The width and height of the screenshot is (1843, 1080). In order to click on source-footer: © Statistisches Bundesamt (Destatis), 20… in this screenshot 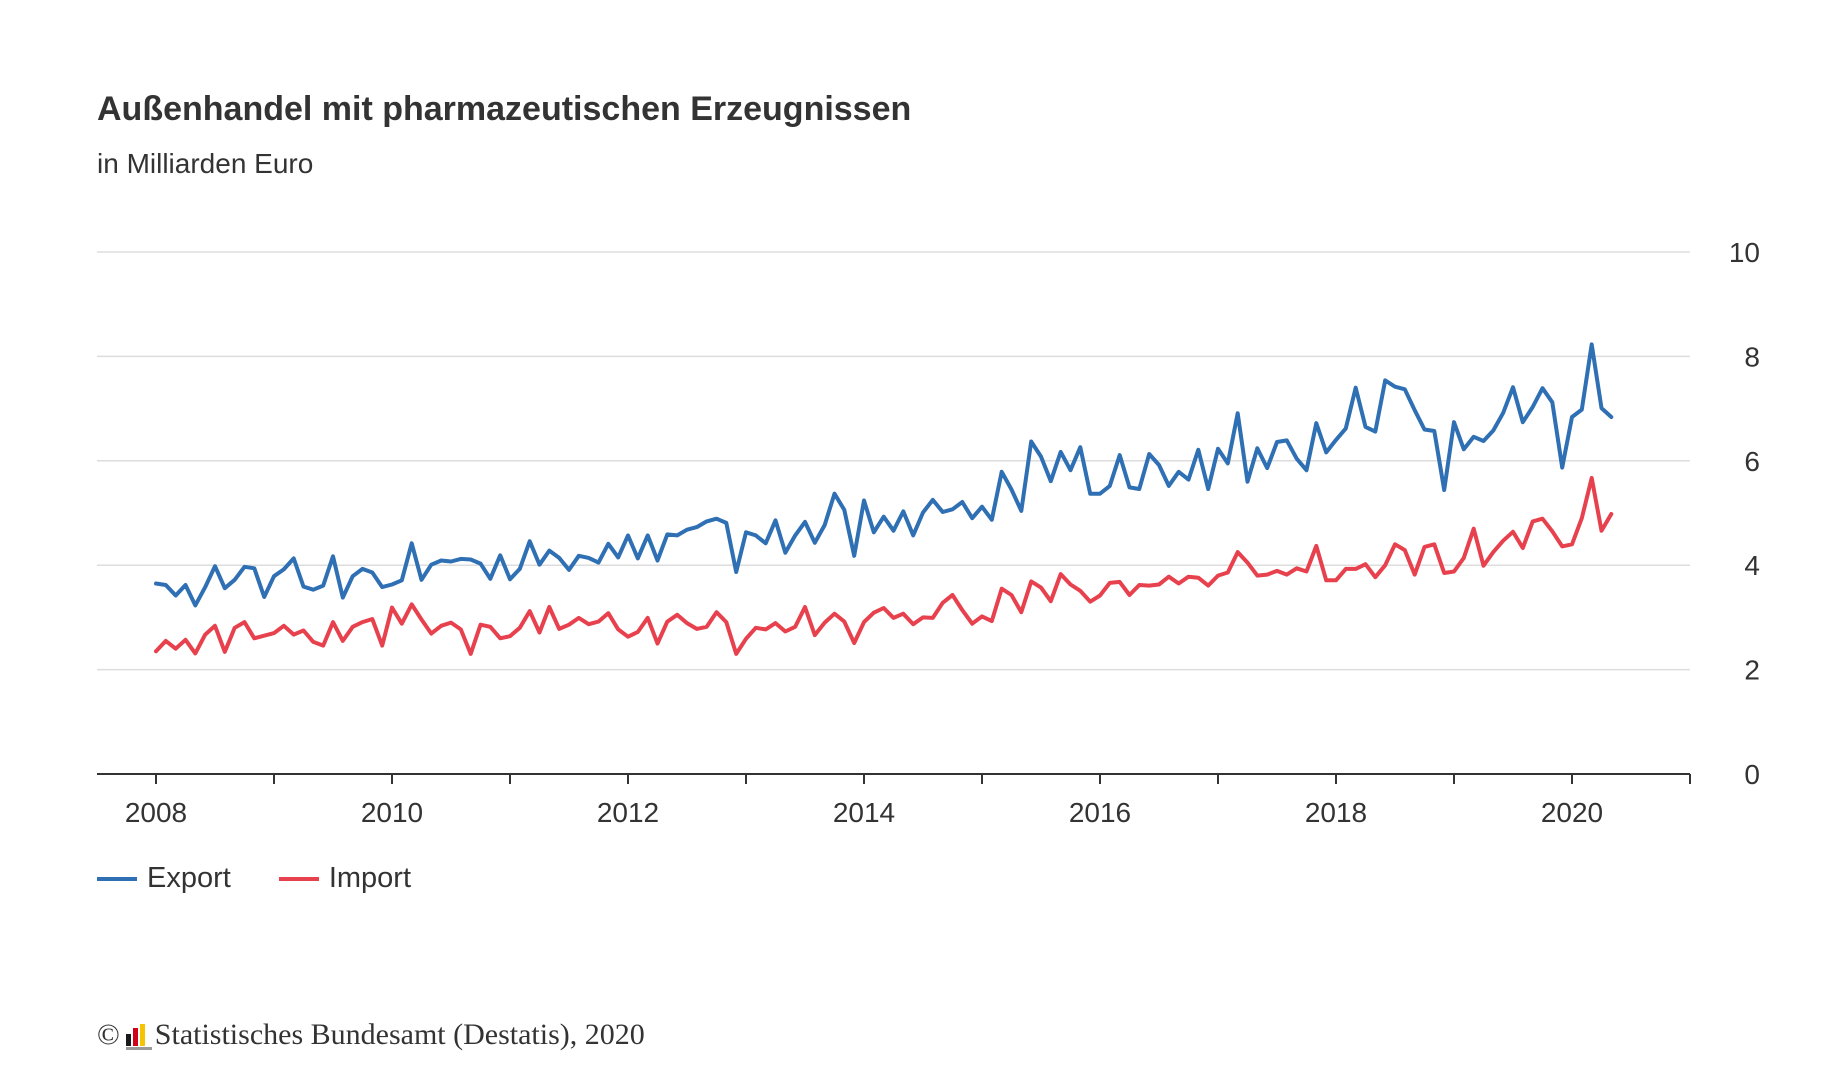, I will do `click(371, 1035)`.